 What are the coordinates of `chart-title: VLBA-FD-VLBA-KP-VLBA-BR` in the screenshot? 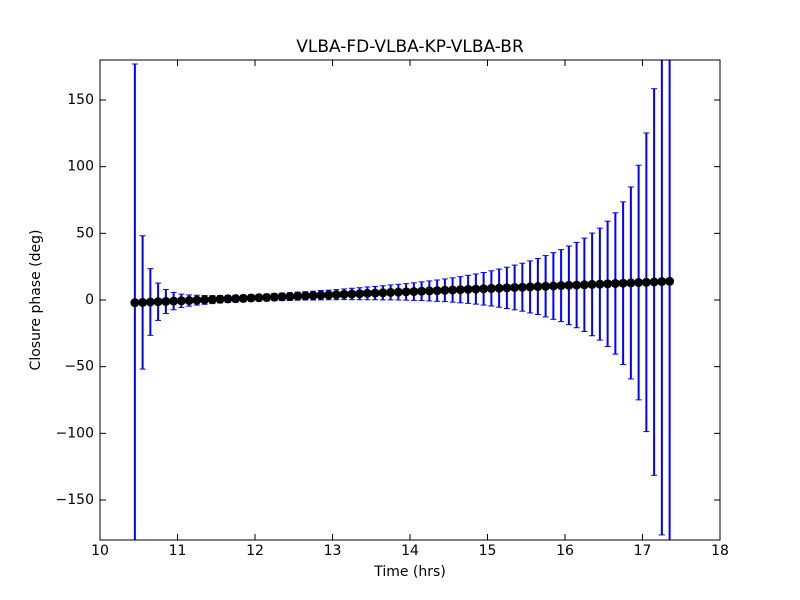 It's located at (410, 47).